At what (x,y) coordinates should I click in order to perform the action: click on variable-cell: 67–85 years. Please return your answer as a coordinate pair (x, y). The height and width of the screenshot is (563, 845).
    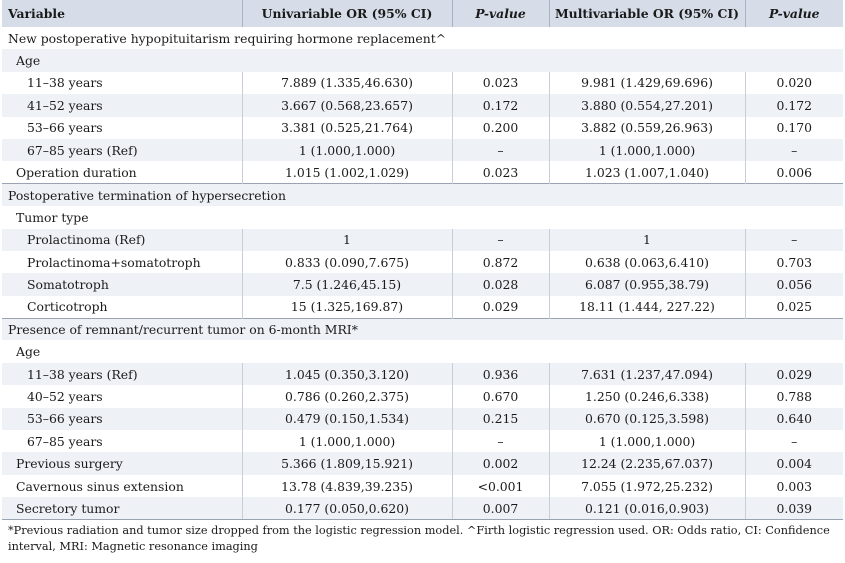
    Looking at the image, I should click on (65, 441).